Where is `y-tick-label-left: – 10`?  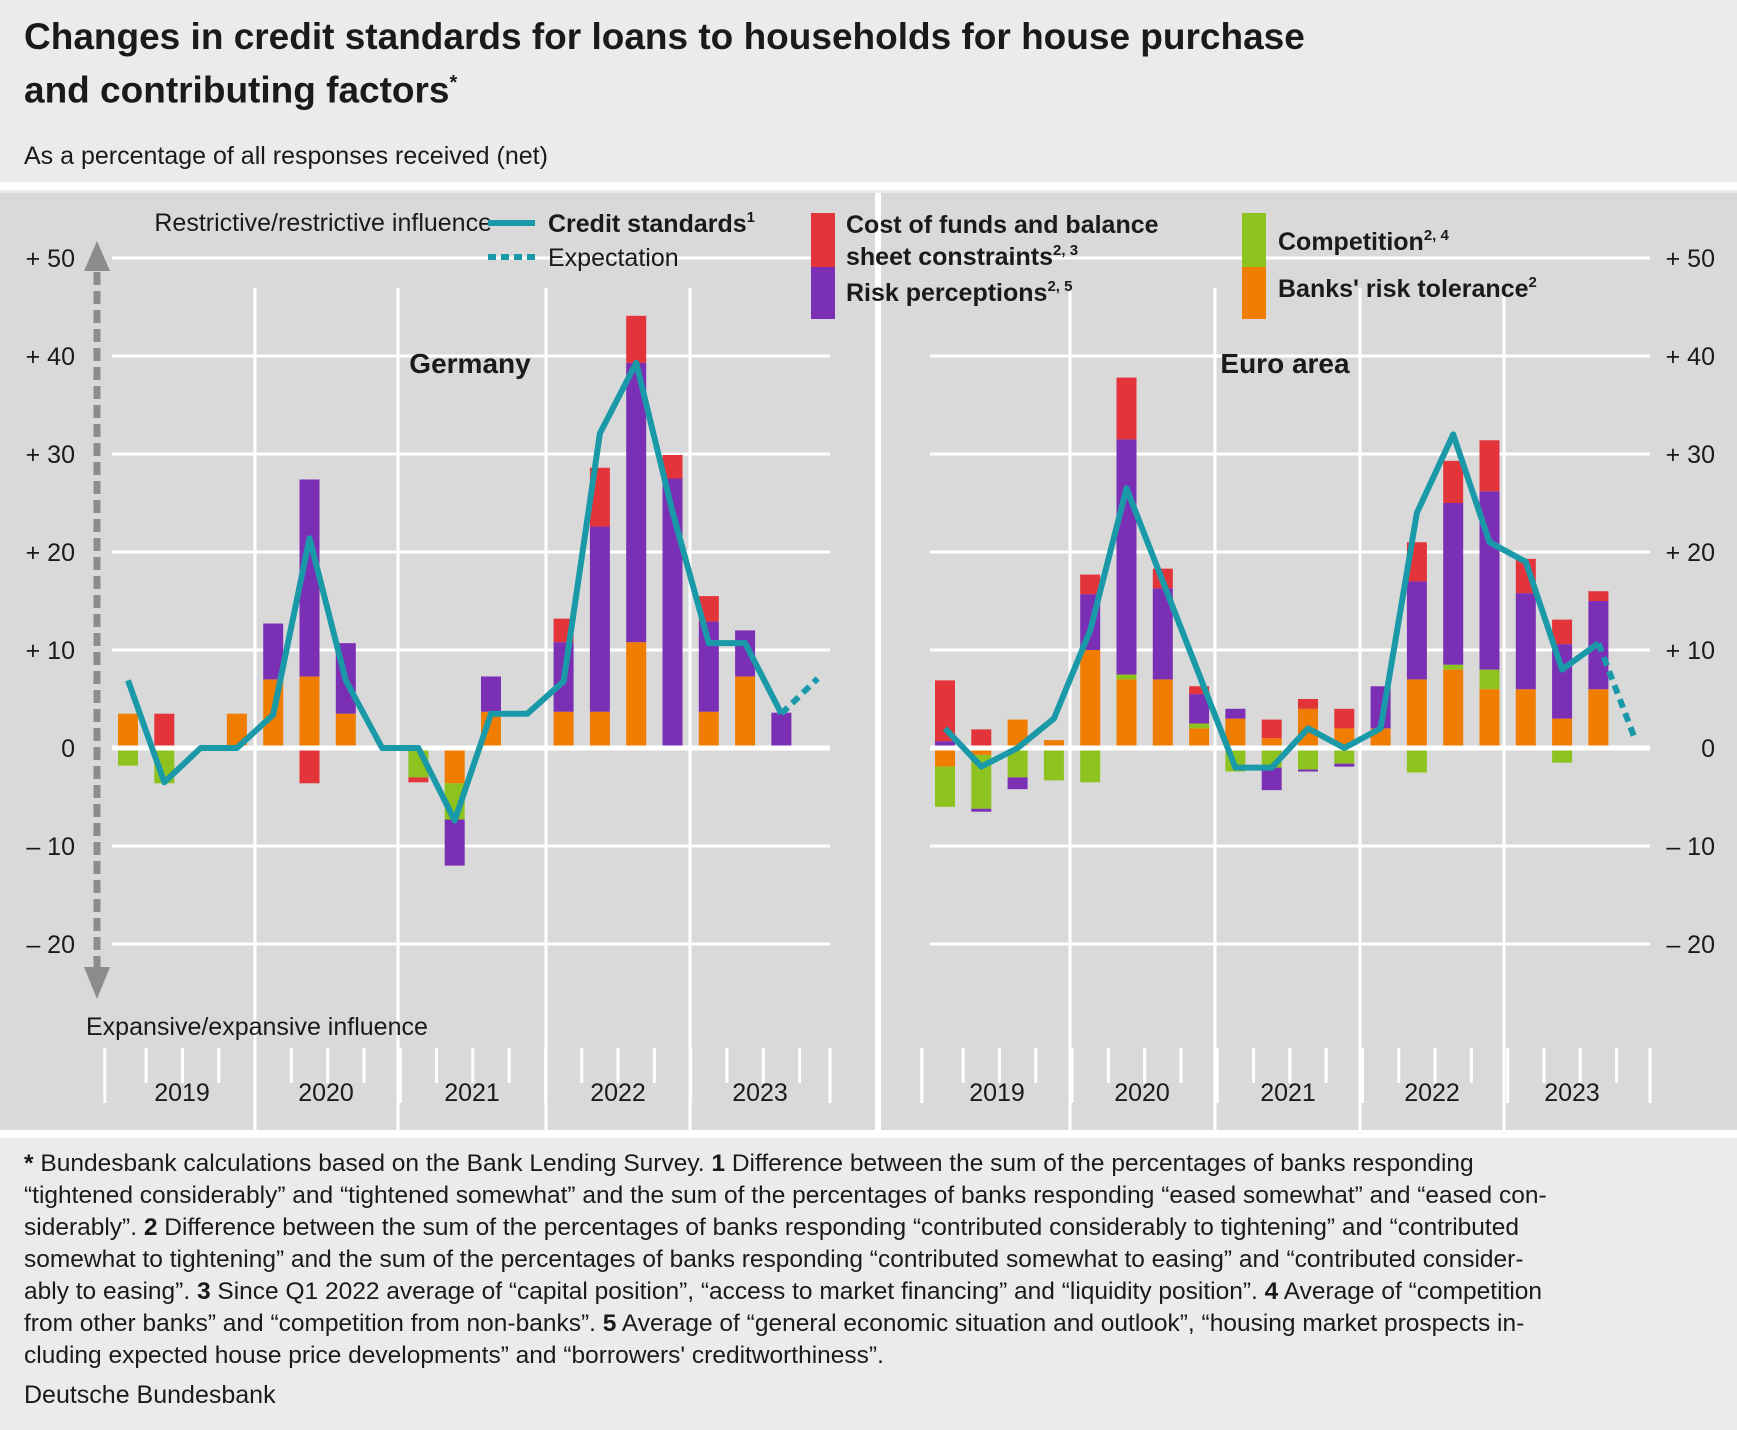
y-tick-label-left: – 10 is located at coordinates (50, 847).